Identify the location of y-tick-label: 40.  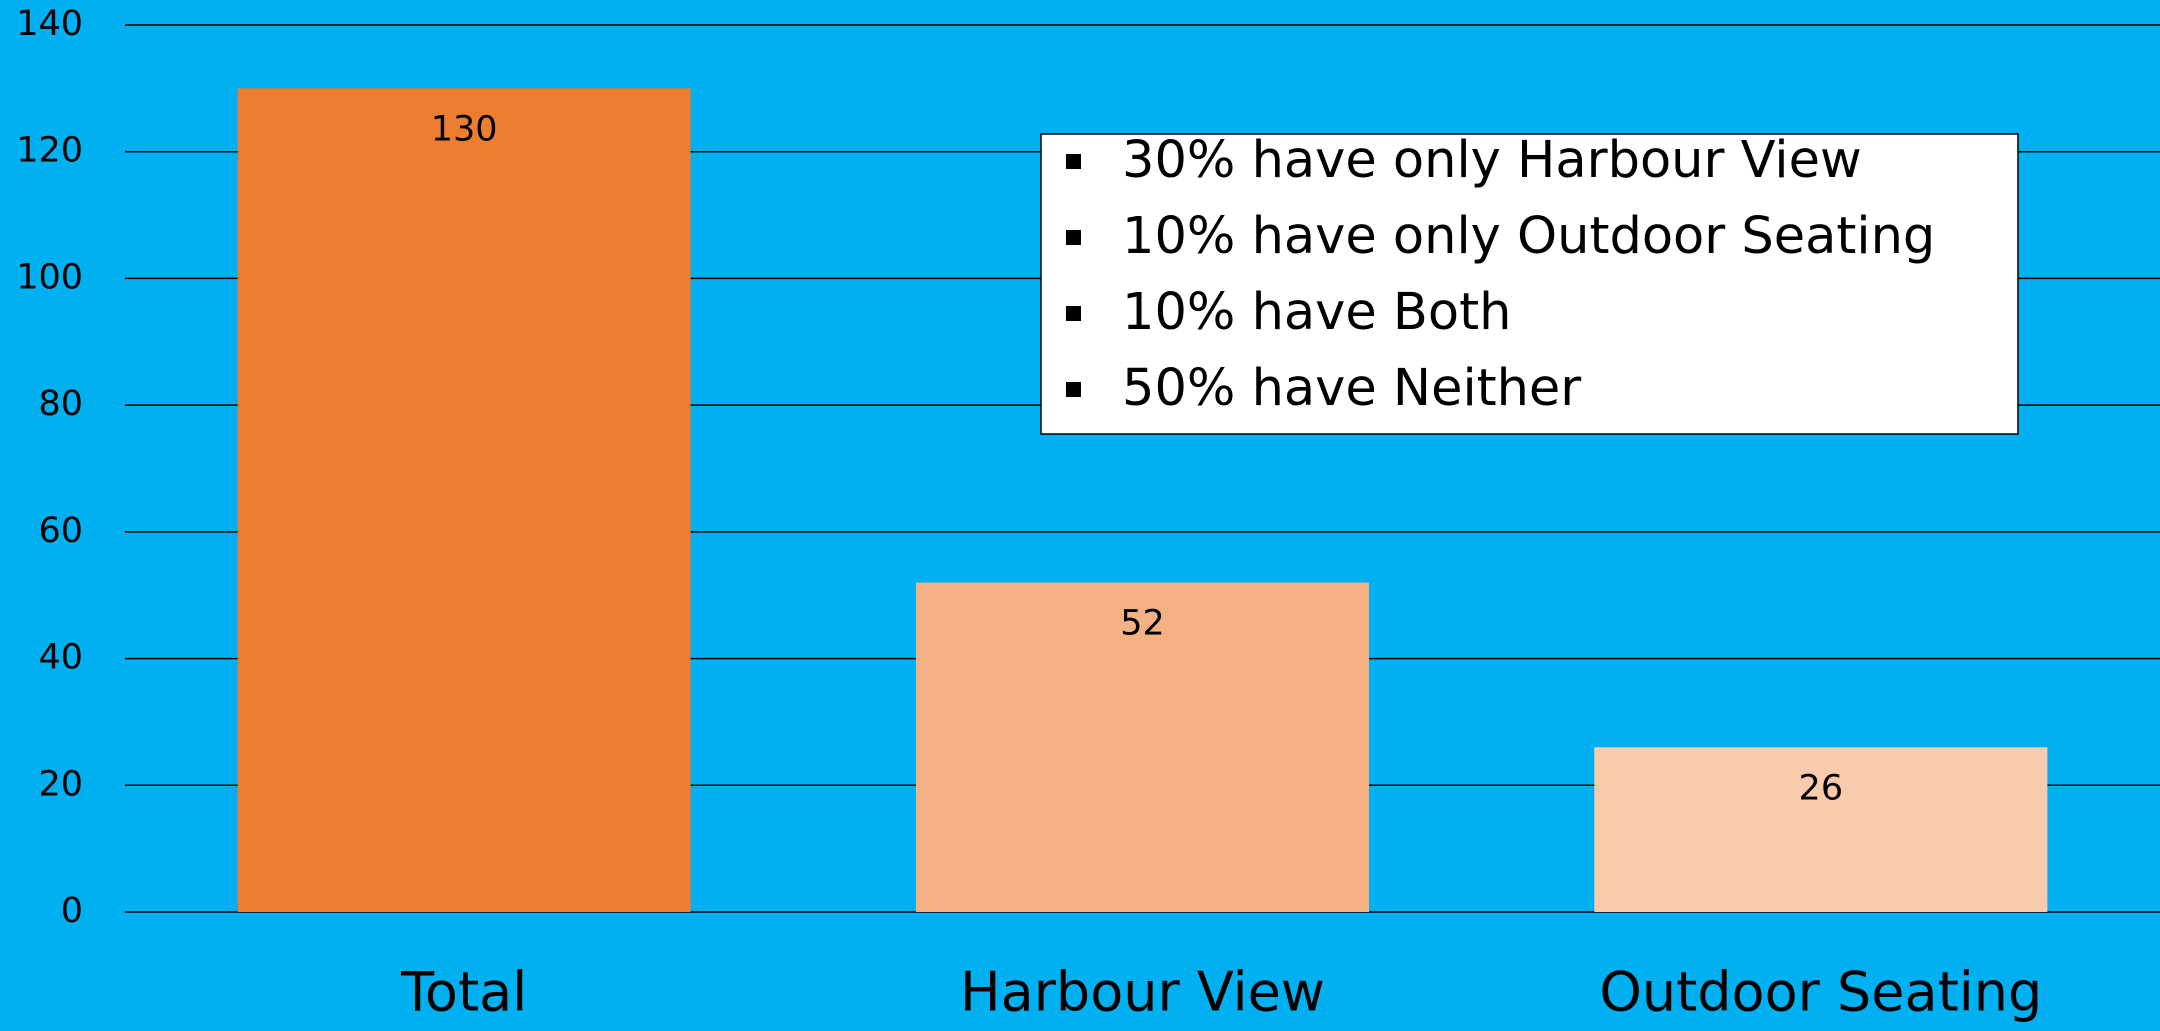
(60, 658).